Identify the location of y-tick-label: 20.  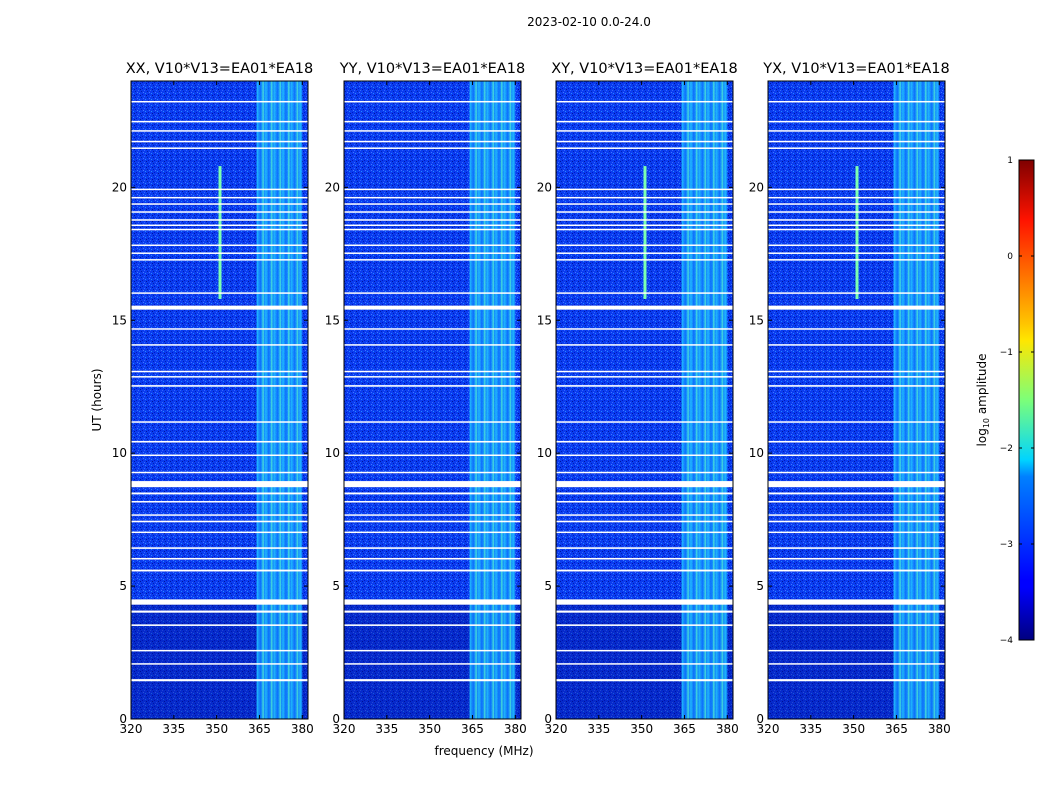
(756, 187).